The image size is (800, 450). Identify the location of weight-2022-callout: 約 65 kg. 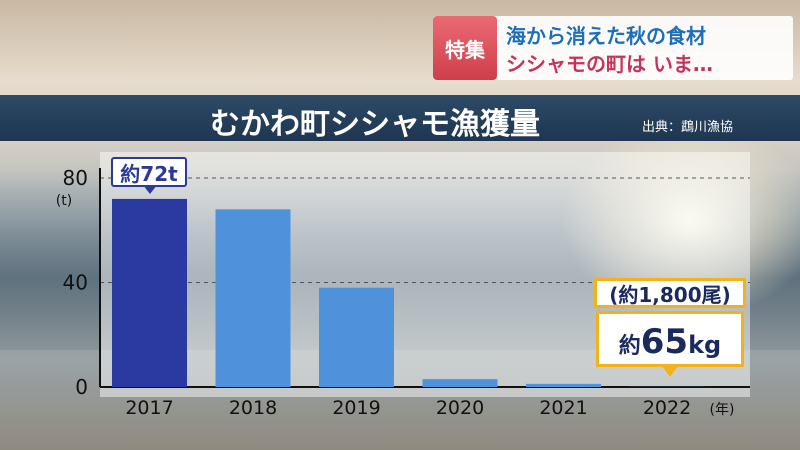
(670, 339).